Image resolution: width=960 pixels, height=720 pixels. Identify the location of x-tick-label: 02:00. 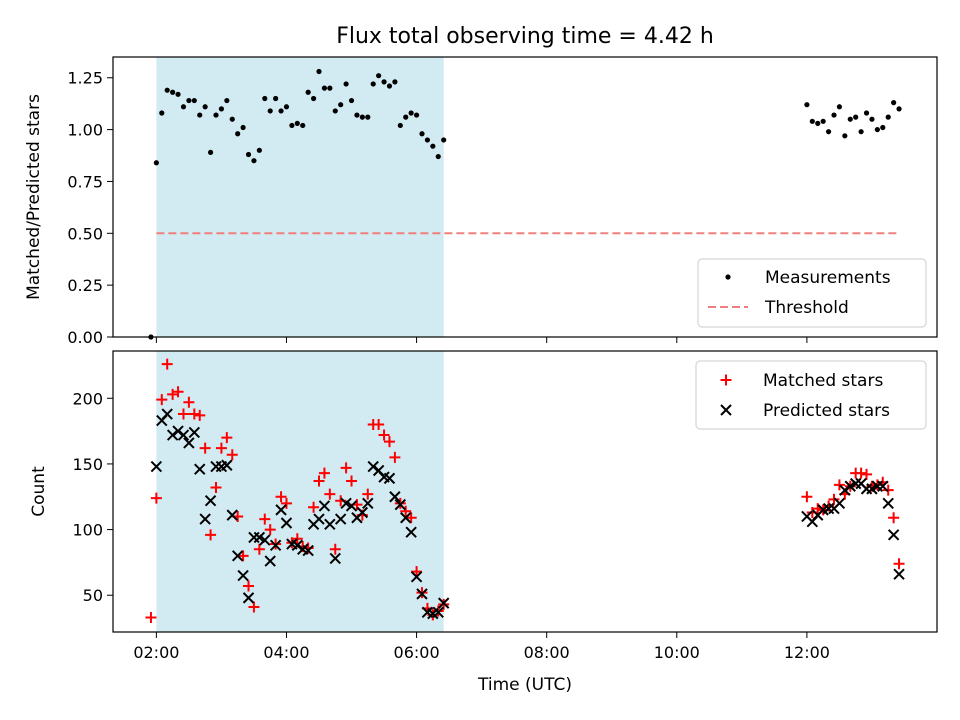
(156, 652).